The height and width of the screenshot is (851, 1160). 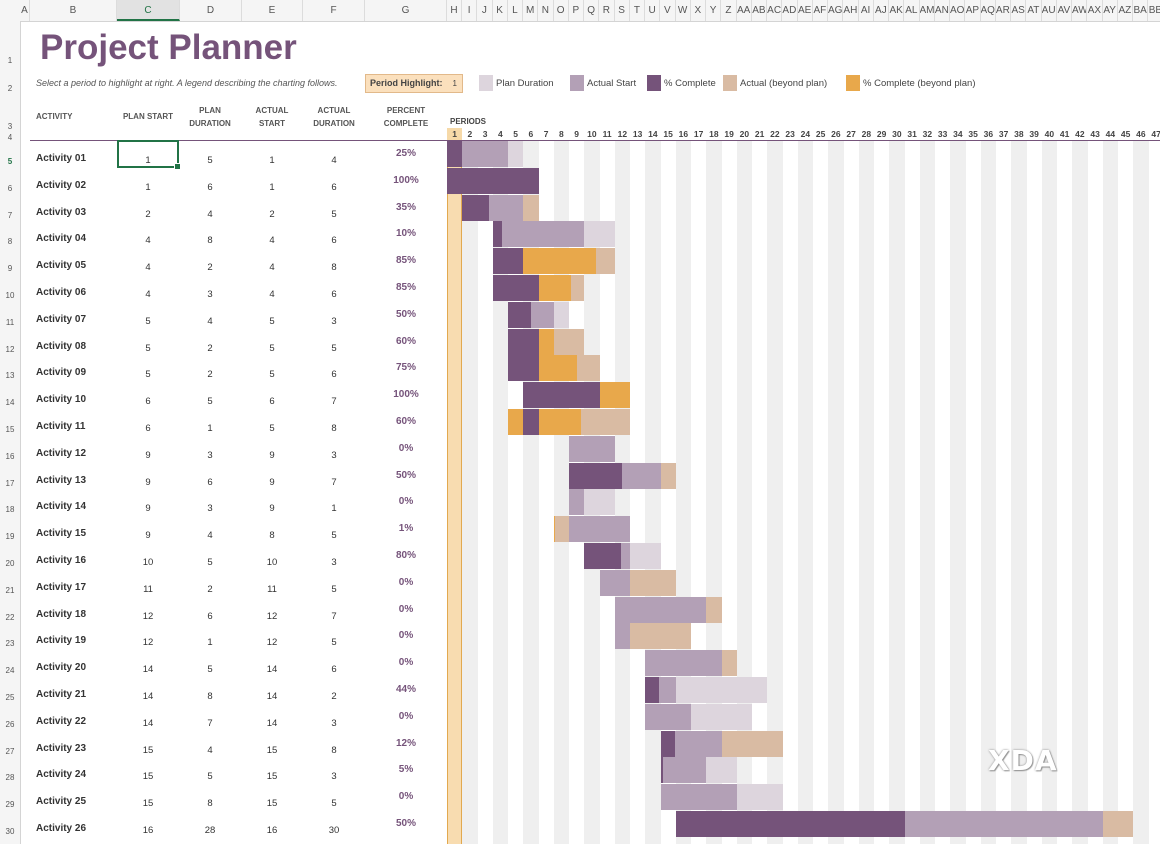 What do you see at coordinates (10, 724) in the screenshot?
I see `row-header-26: 26` at bounding box center [10, 724].